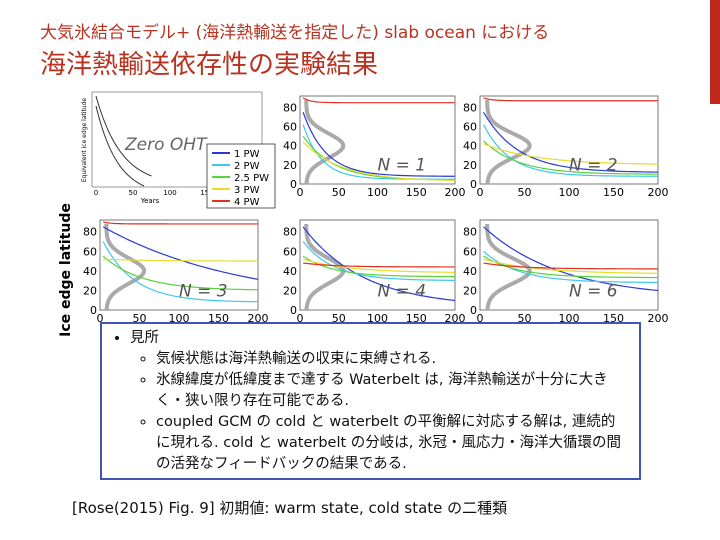 This screenshot has height=540, width=720. Describe the element at coordinates (379, 338) in the screenshot. I see `notes-heading: 見所` at that location.